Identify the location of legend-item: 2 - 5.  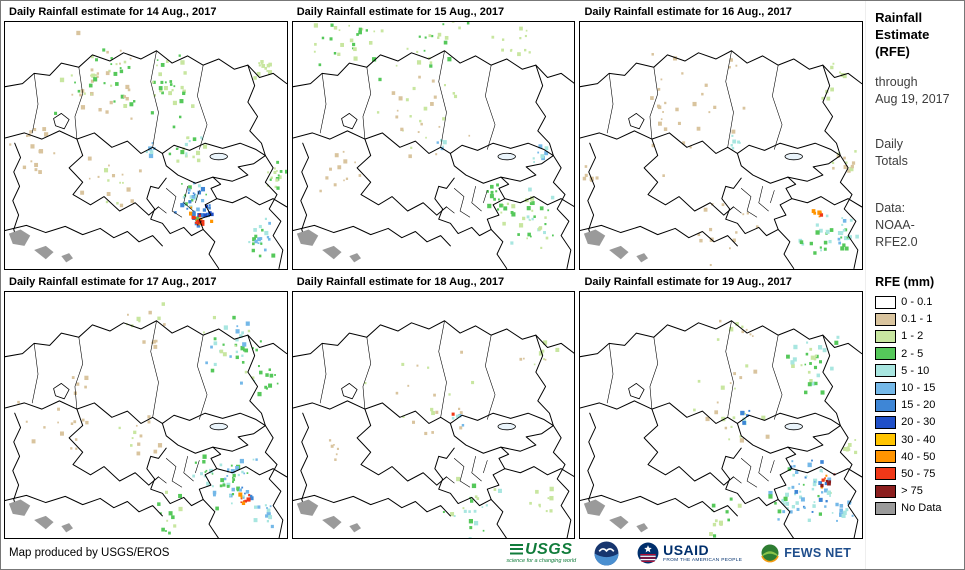
(917, 354).